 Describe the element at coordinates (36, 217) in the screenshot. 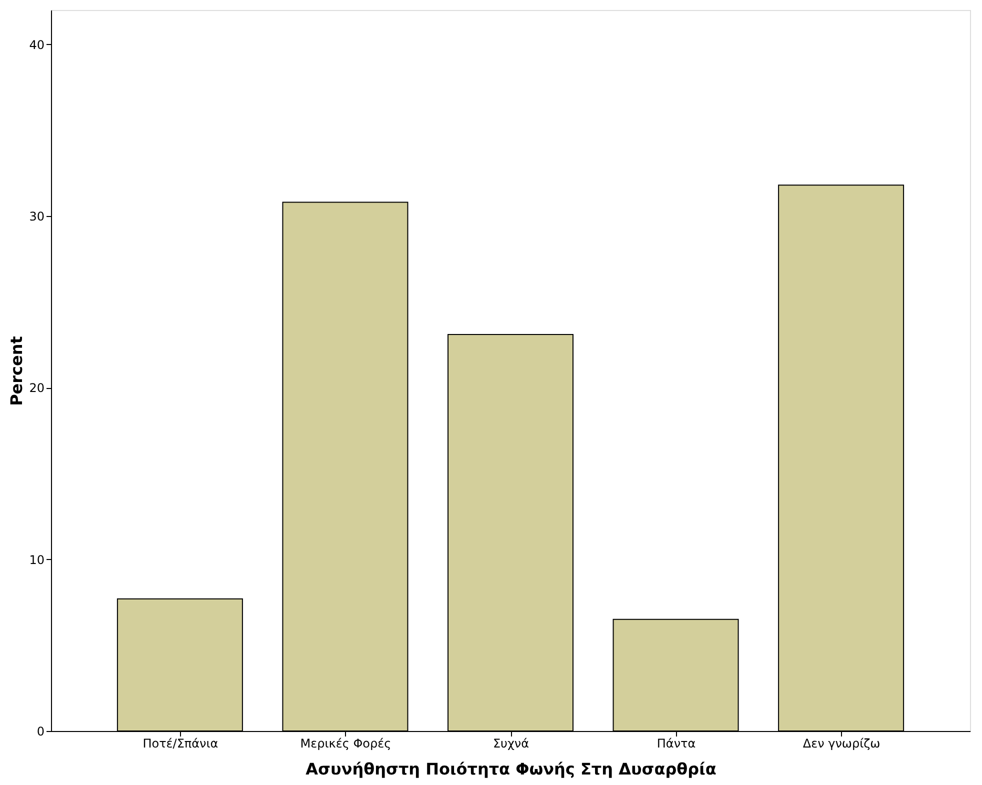

I see `y-tick-label: 30` at that location.